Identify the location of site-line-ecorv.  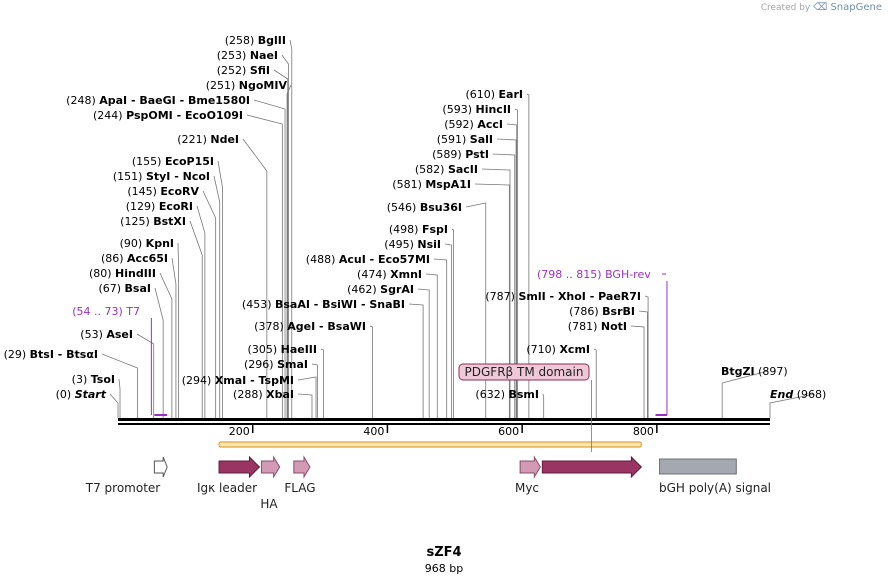
(209, 304).